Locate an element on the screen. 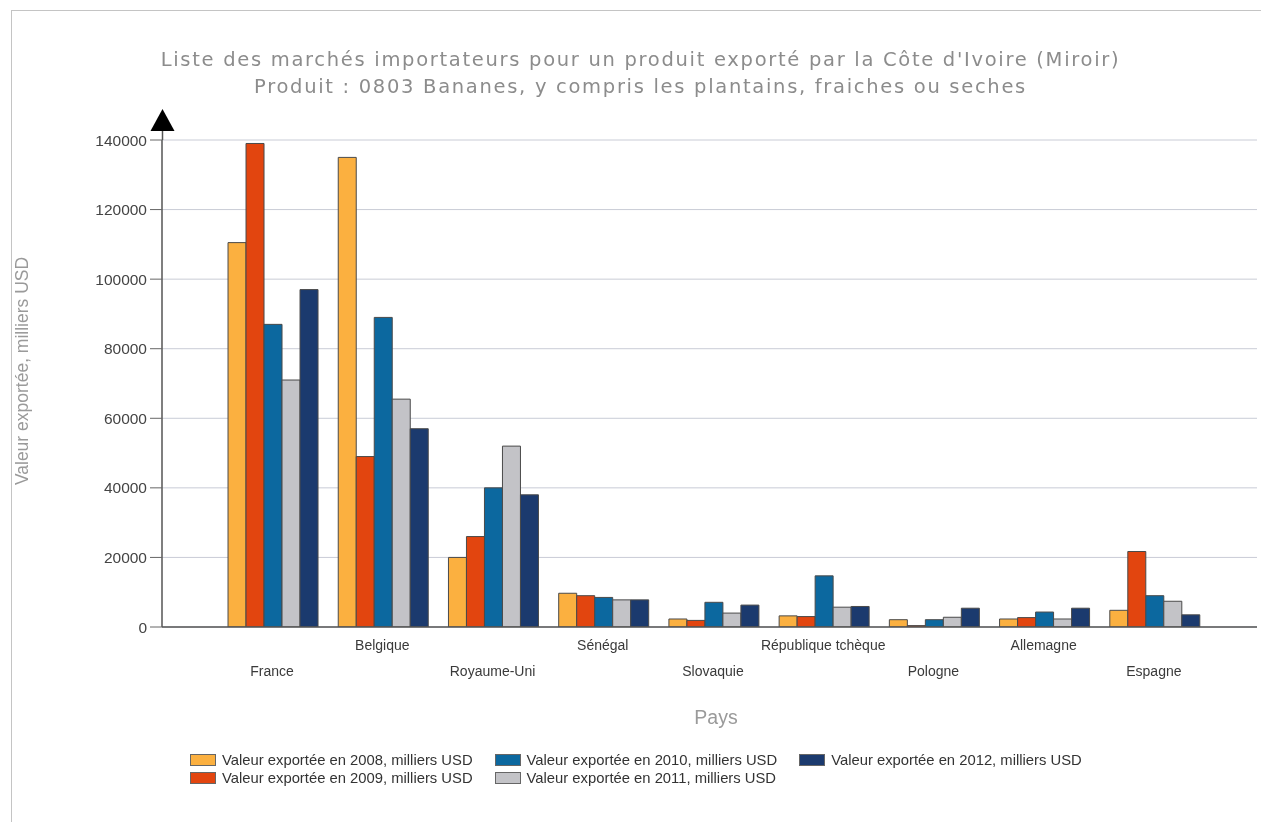 The image size is (1261, 822). legend-label: Valeur exportée en 2011, milliers USD is located at coordinates (651, 778).